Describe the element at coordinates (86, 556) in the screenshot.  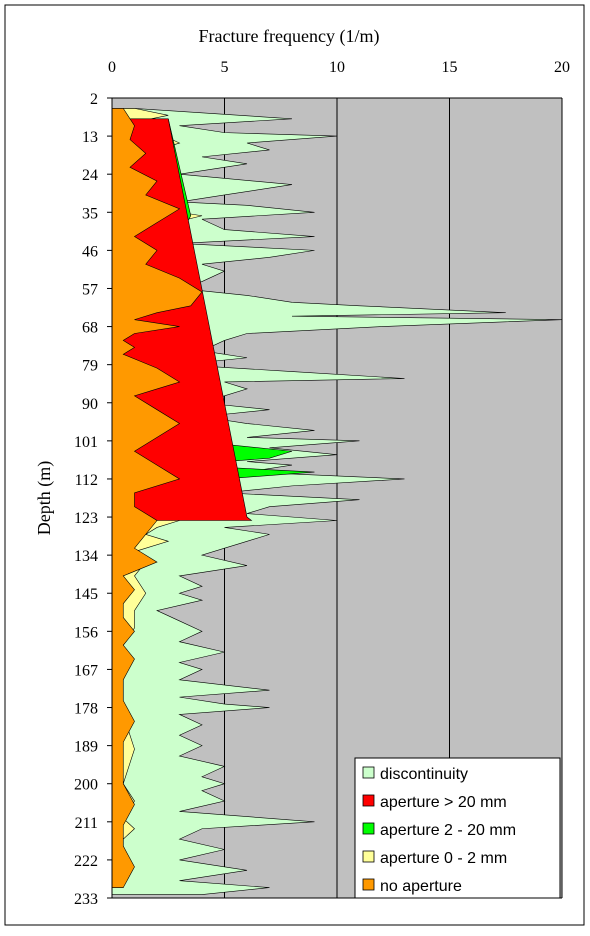
I see `y-tick-label: 134` at that location.